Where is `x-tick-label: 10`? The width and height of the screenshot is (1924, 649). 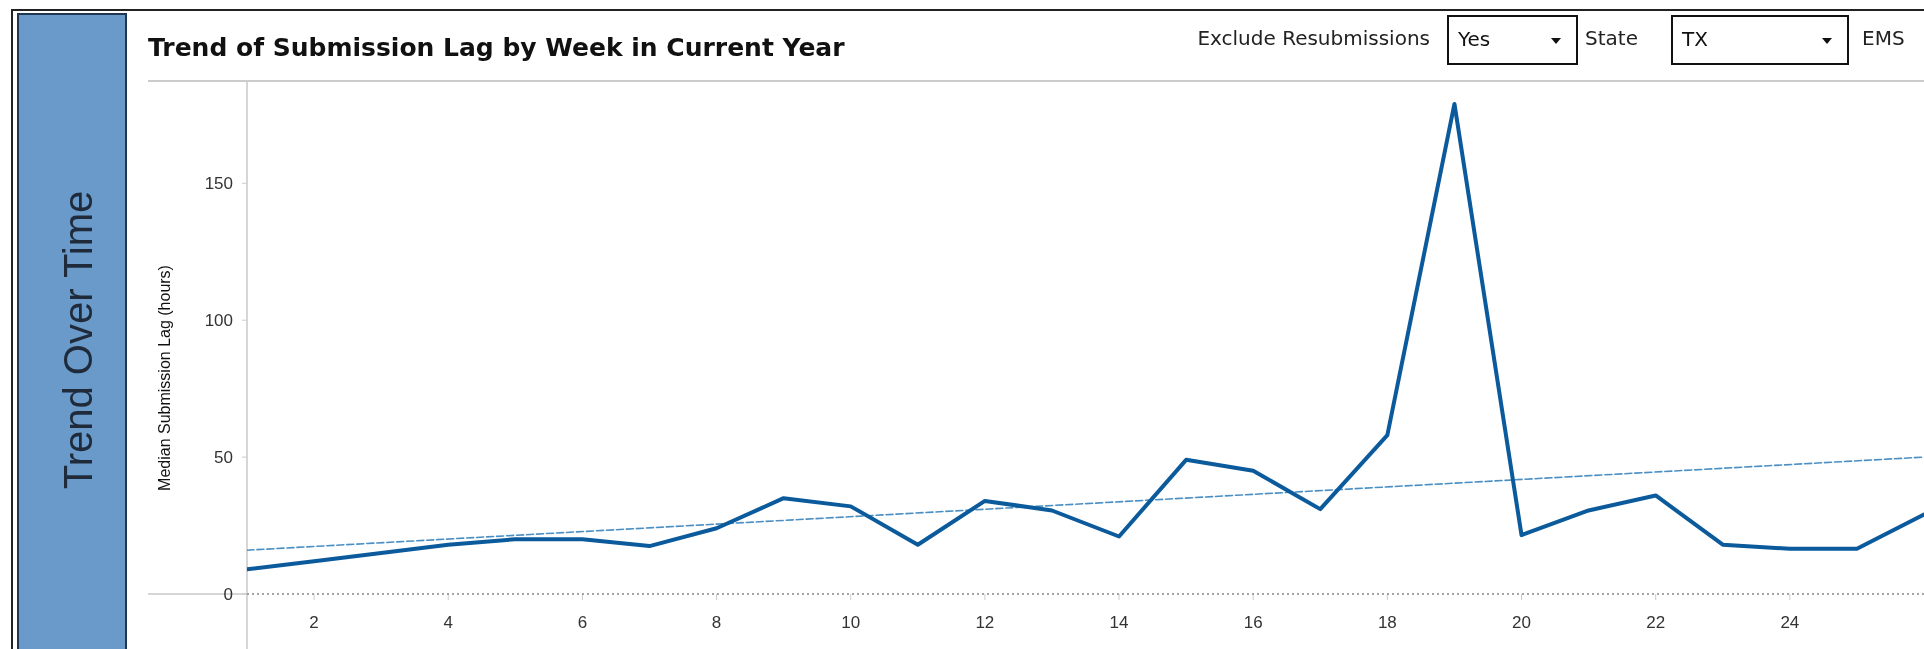 x-tick-label: 10 is located at coordinates (851, 622).